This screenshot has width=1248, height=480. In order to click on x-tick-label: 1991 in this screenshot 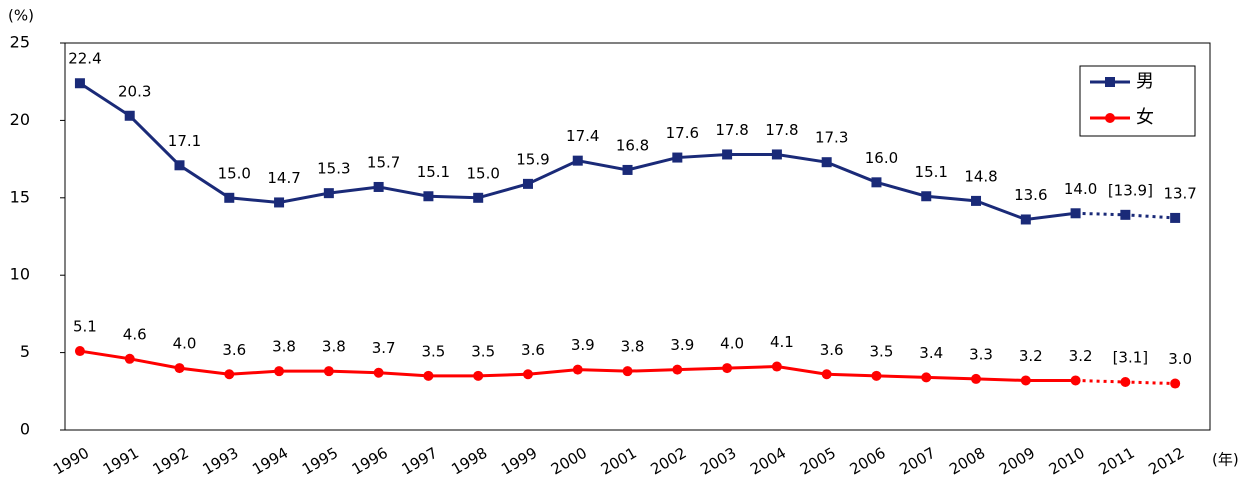, I will do `click(121, 461)`.